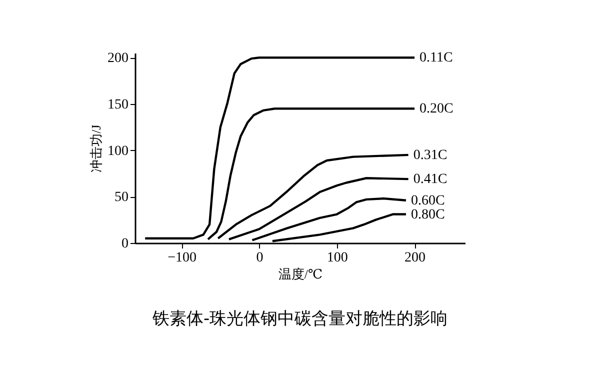  What do you see at coordinates (118, 104) in the screenshot?
I see `y-tick-label: 150` at bounding box center [118, 104].